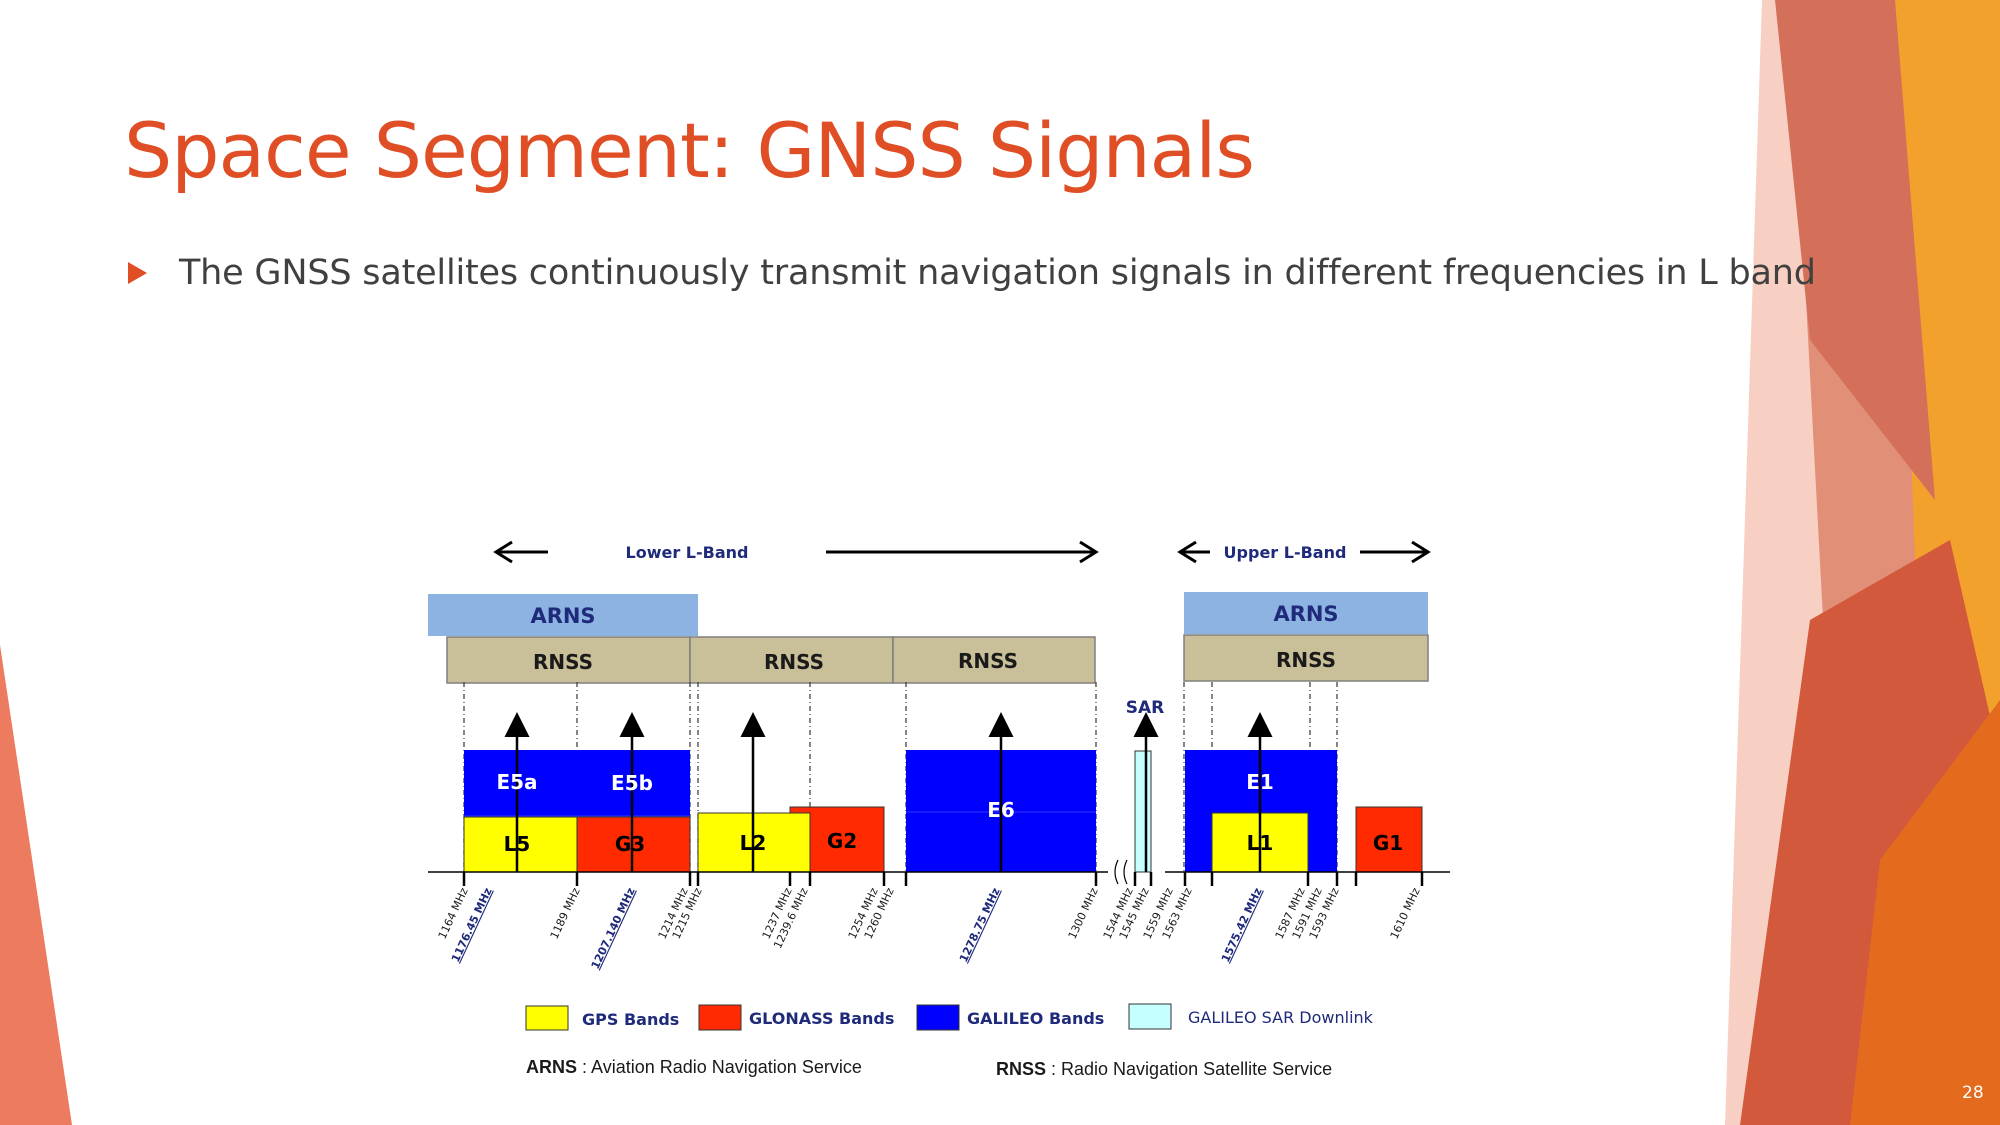 This screenshot has width=2000, height=1125. What do you see at coordinates (980, 925) in the screenshot?
I see `freq-label-1278-75: 1278.75 MHz` at bounding box center [980, 925].